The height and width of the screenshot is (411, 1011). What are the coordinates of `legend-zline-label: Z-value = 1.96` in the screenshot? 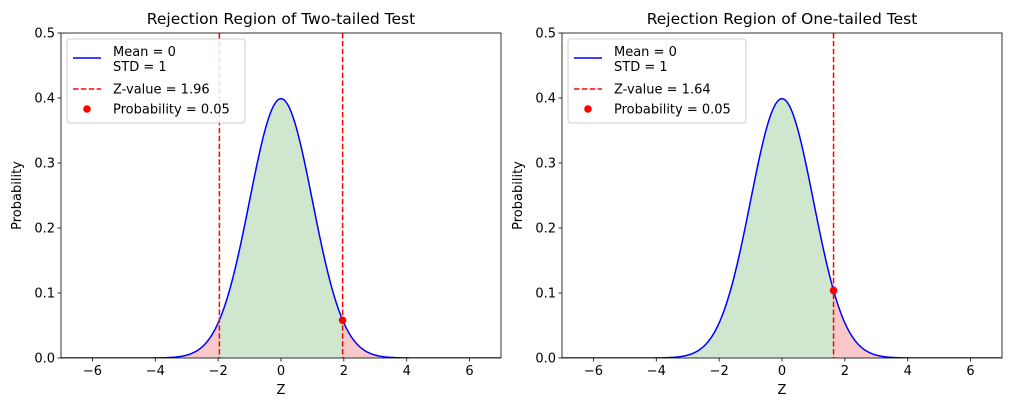 It's located at (161, 90).